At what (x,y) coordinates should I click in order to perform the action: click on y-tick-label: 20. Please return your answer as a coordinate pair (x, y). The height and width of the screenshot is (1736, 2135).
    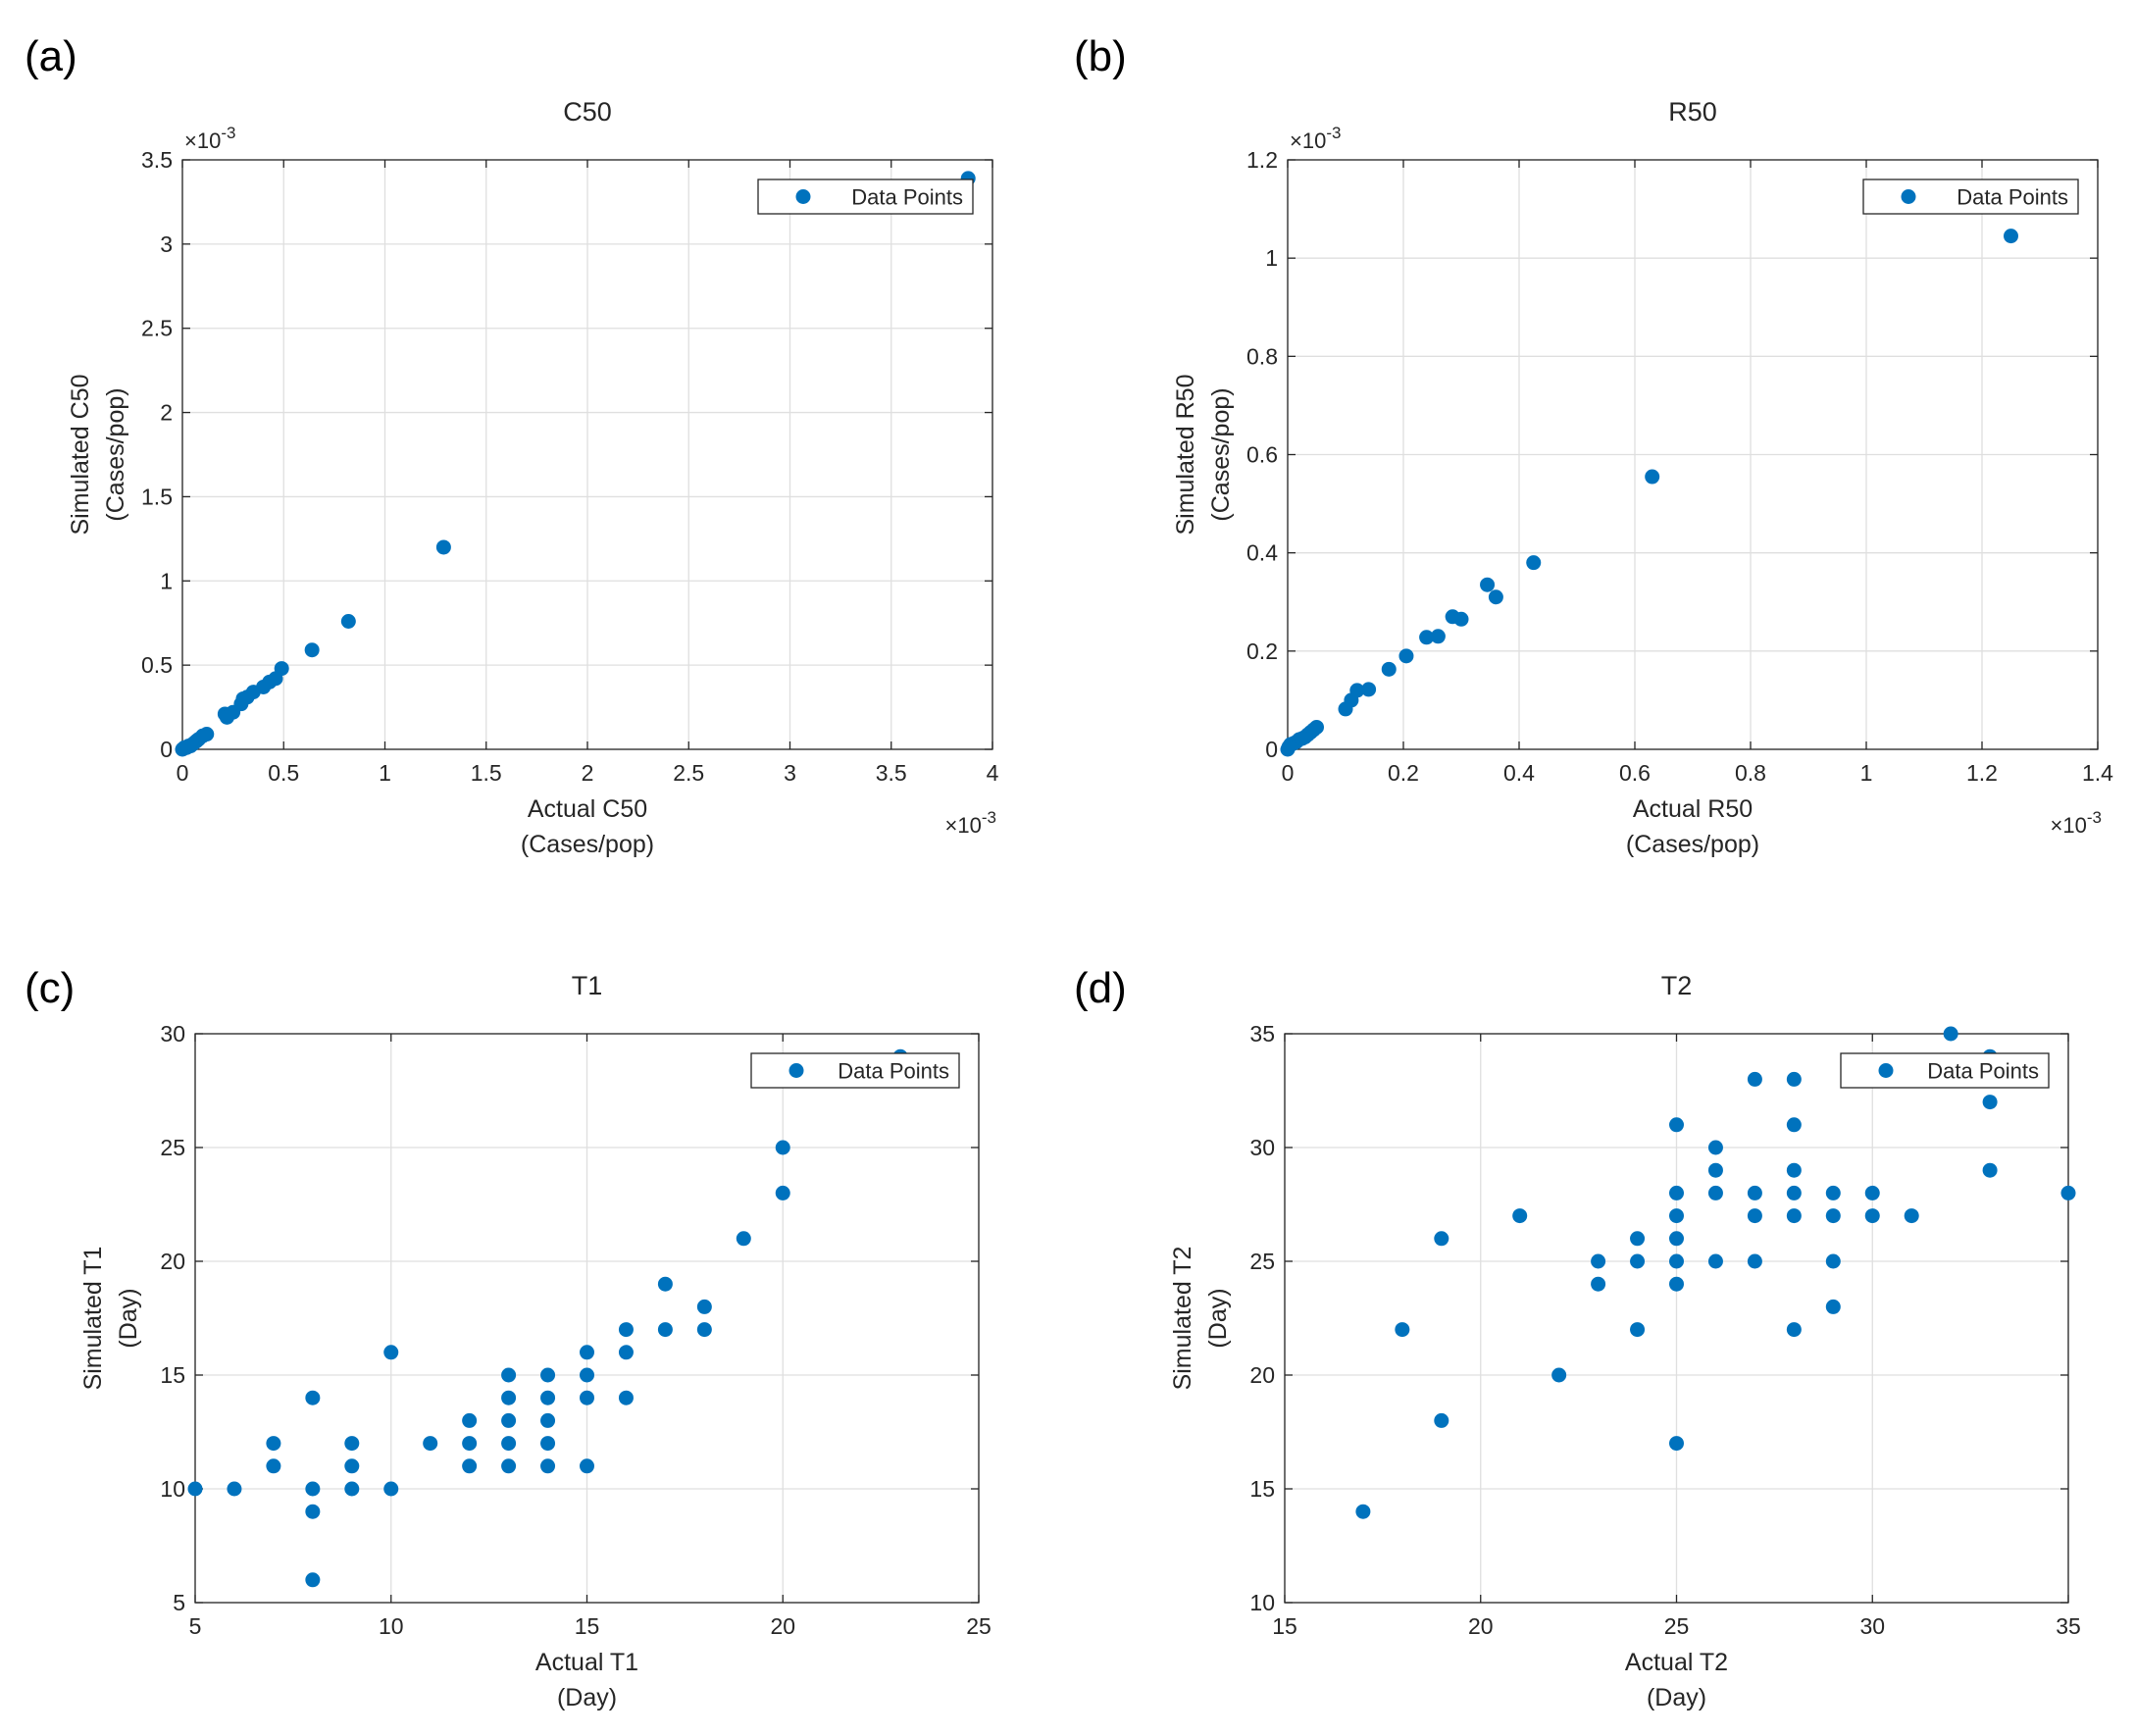
    Looking at the image, I should click on (172, 1262).